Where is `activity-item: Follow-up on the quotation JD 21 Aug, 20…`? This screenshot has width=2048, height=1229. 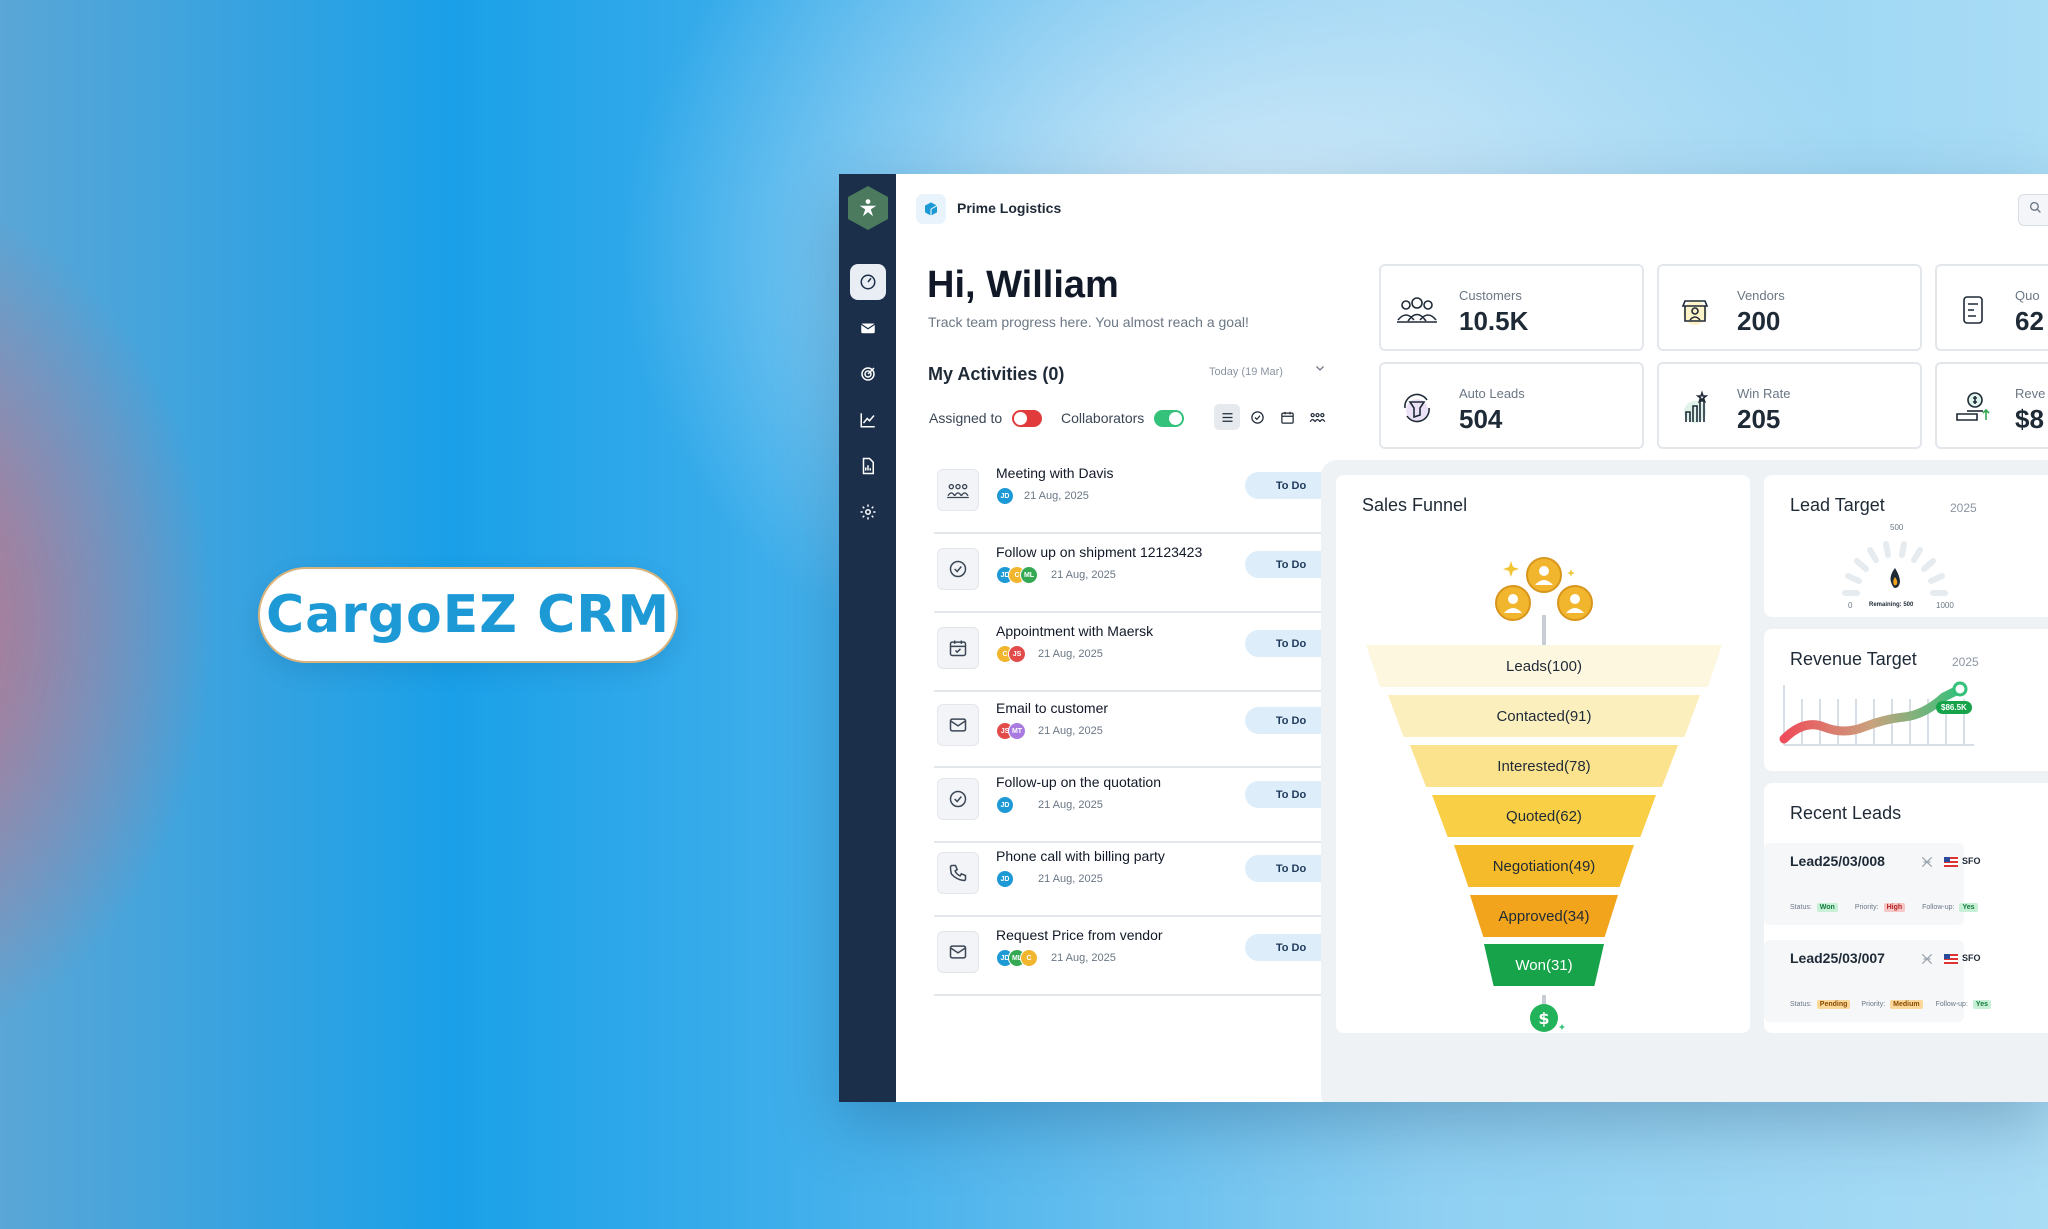
activity-item: Follow-up on the quotation JD 21 Aug, 20… is located at coordinates (1140, 805).